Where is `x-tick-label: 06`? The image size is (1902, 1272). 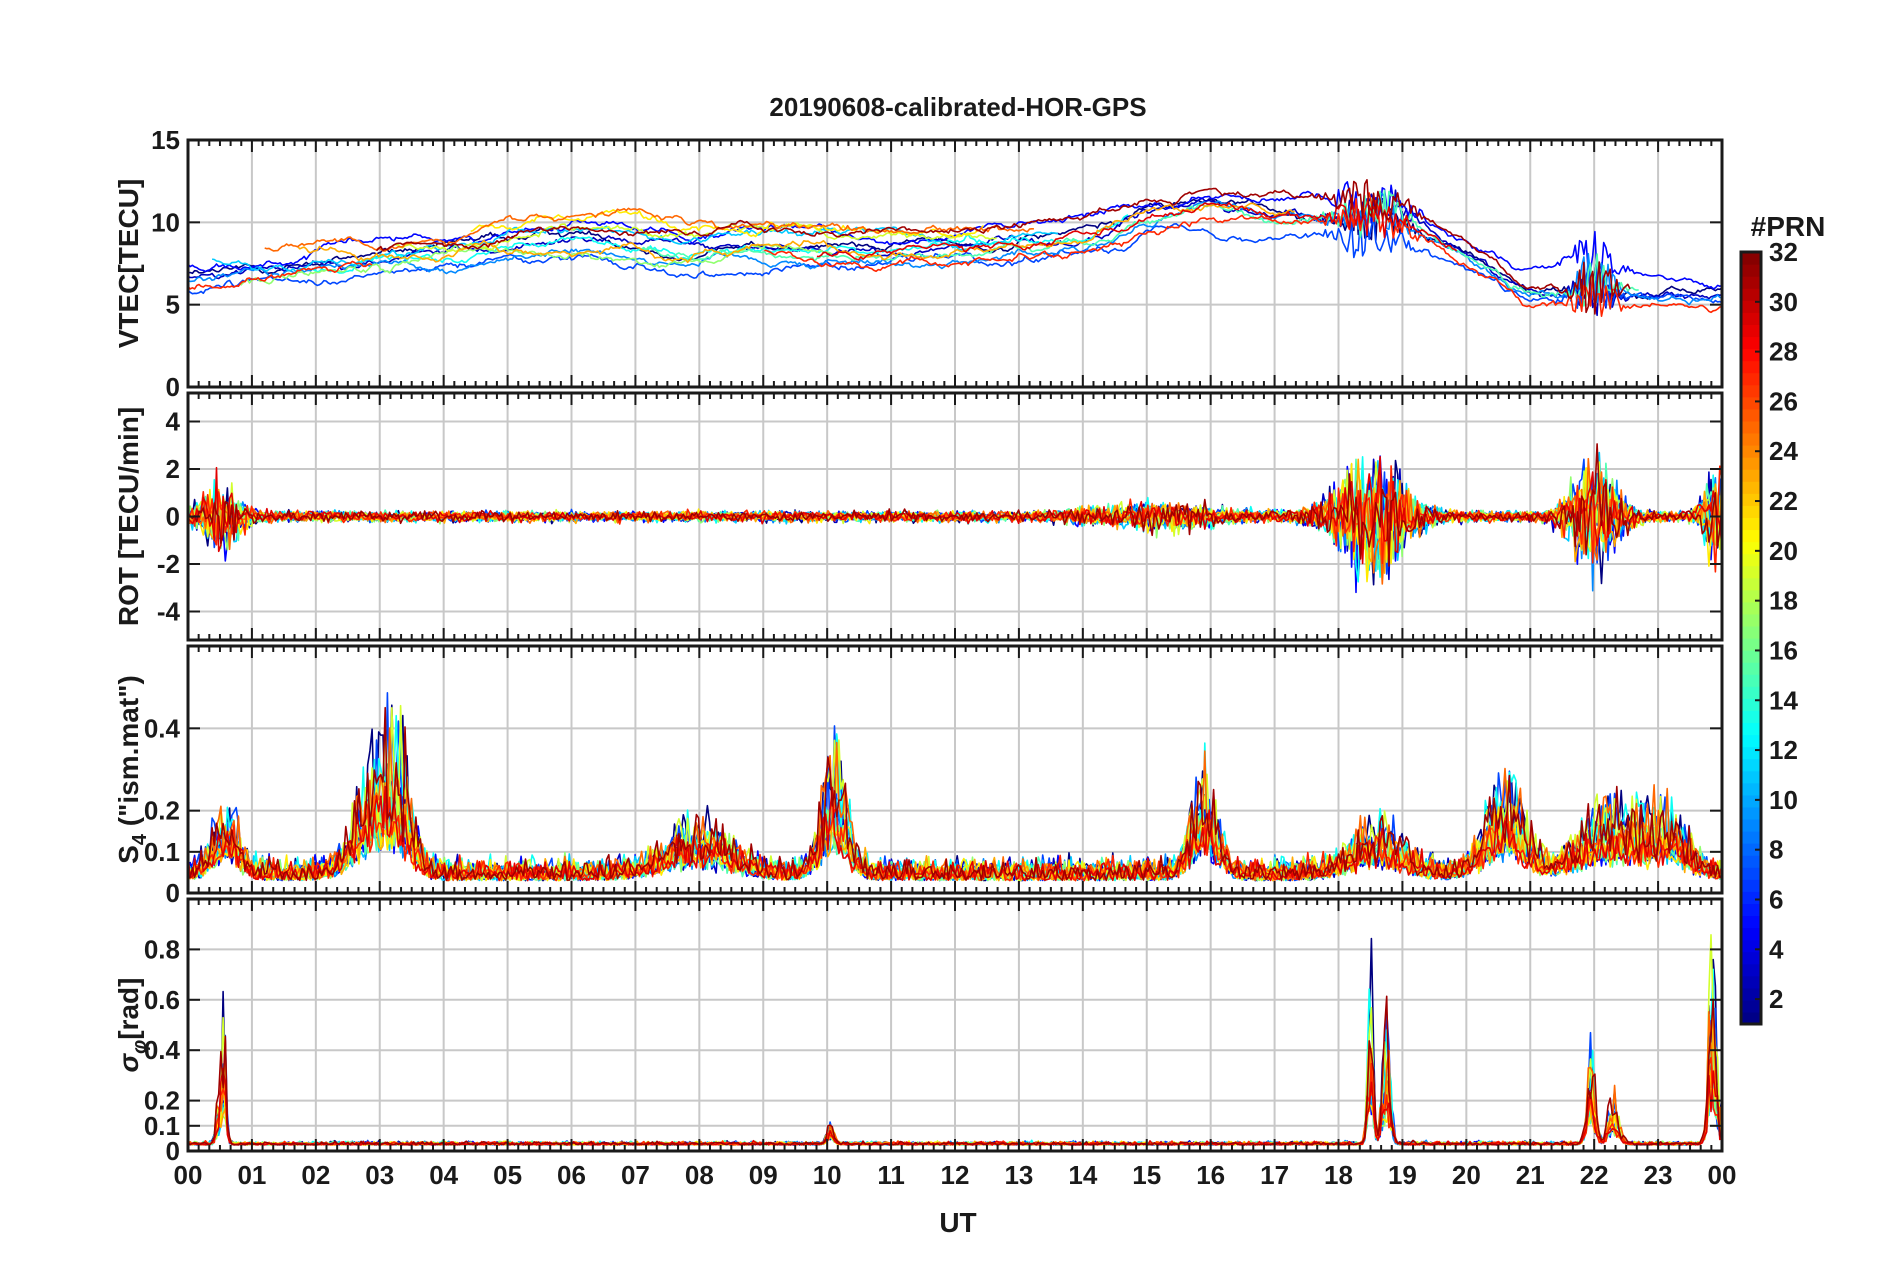 x-tick-label: 06 is located at coordinates (571, 1175).